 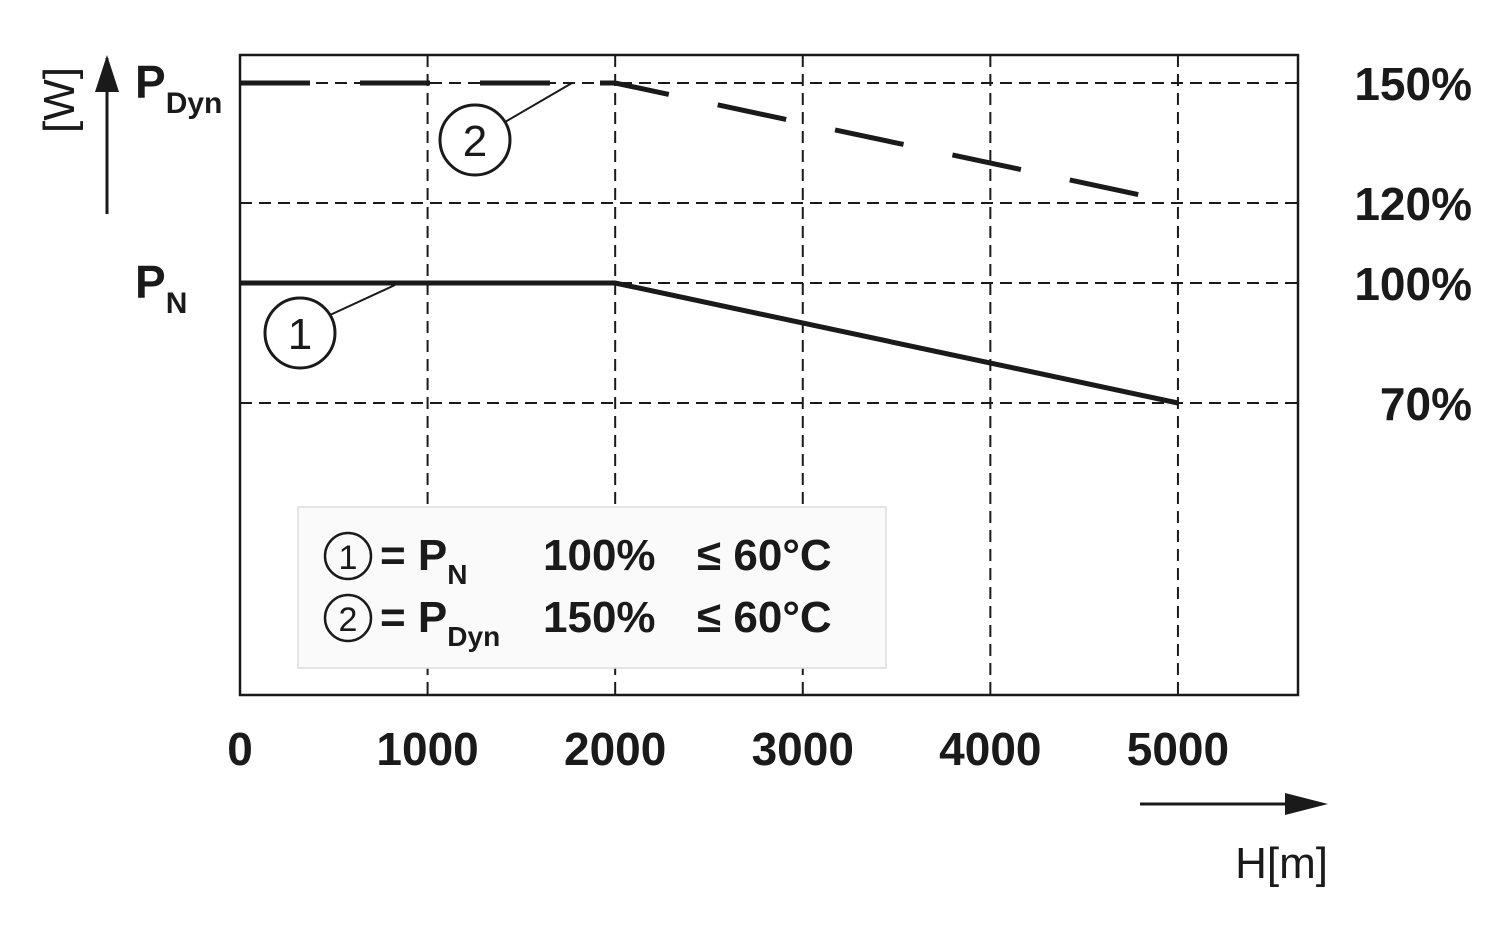 I want to click on legend-symbol: = PN, so click(x=424, y=560).